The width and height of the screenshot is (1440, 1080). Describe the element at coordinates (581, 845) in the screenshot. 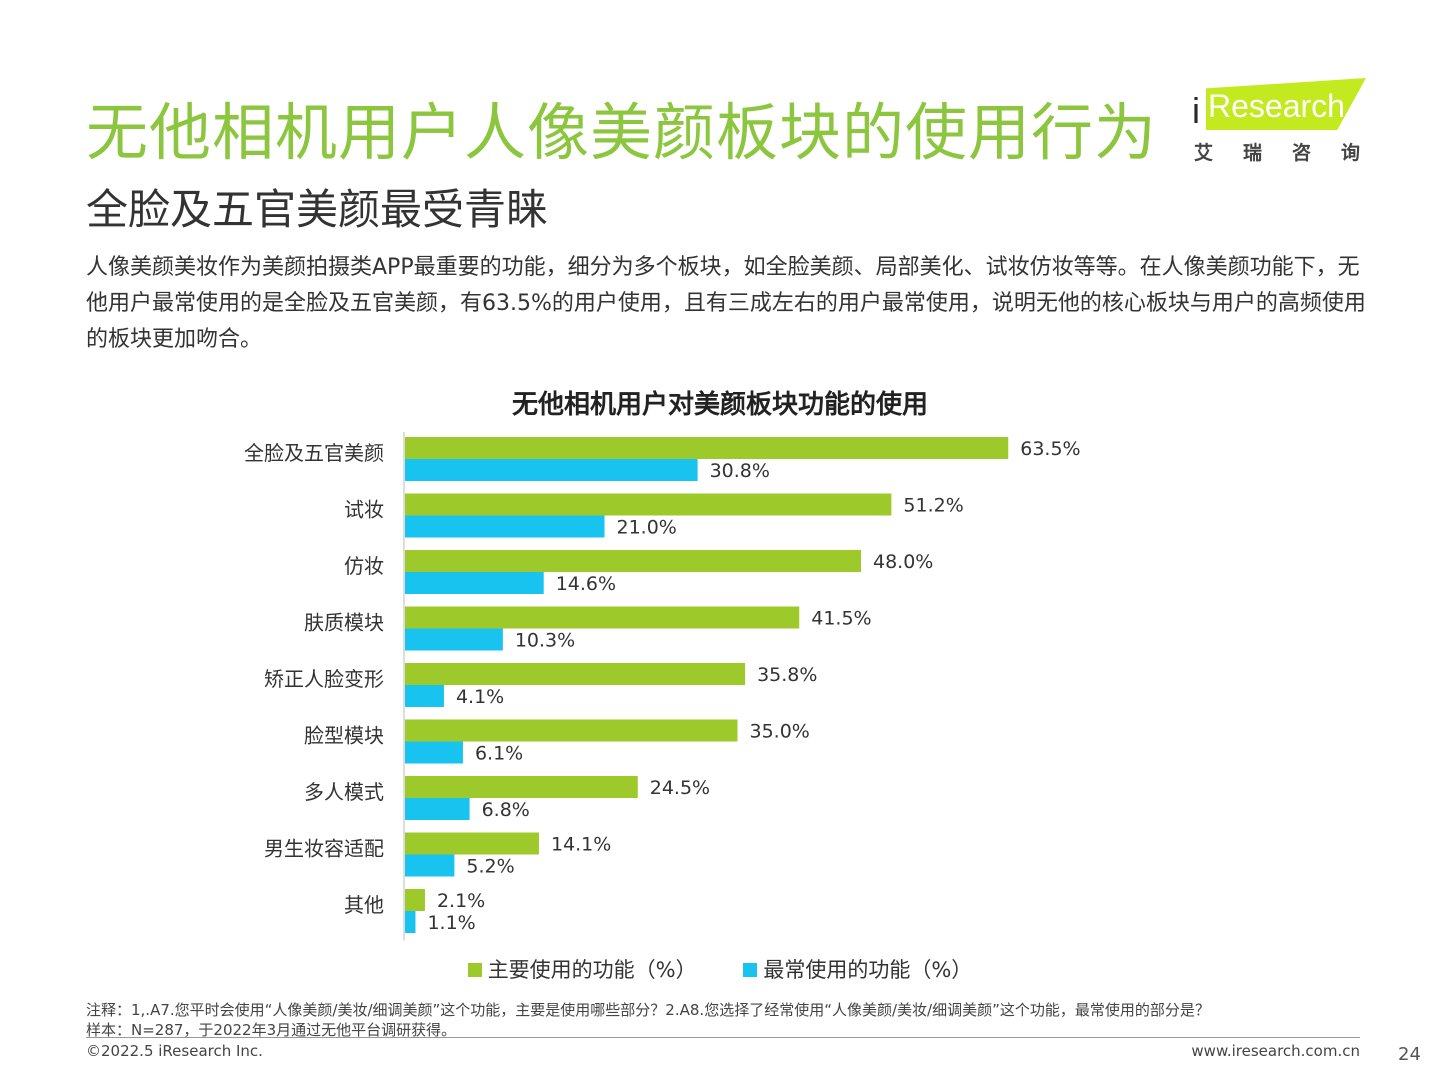

I see `data-label: 14.1%` at that location.